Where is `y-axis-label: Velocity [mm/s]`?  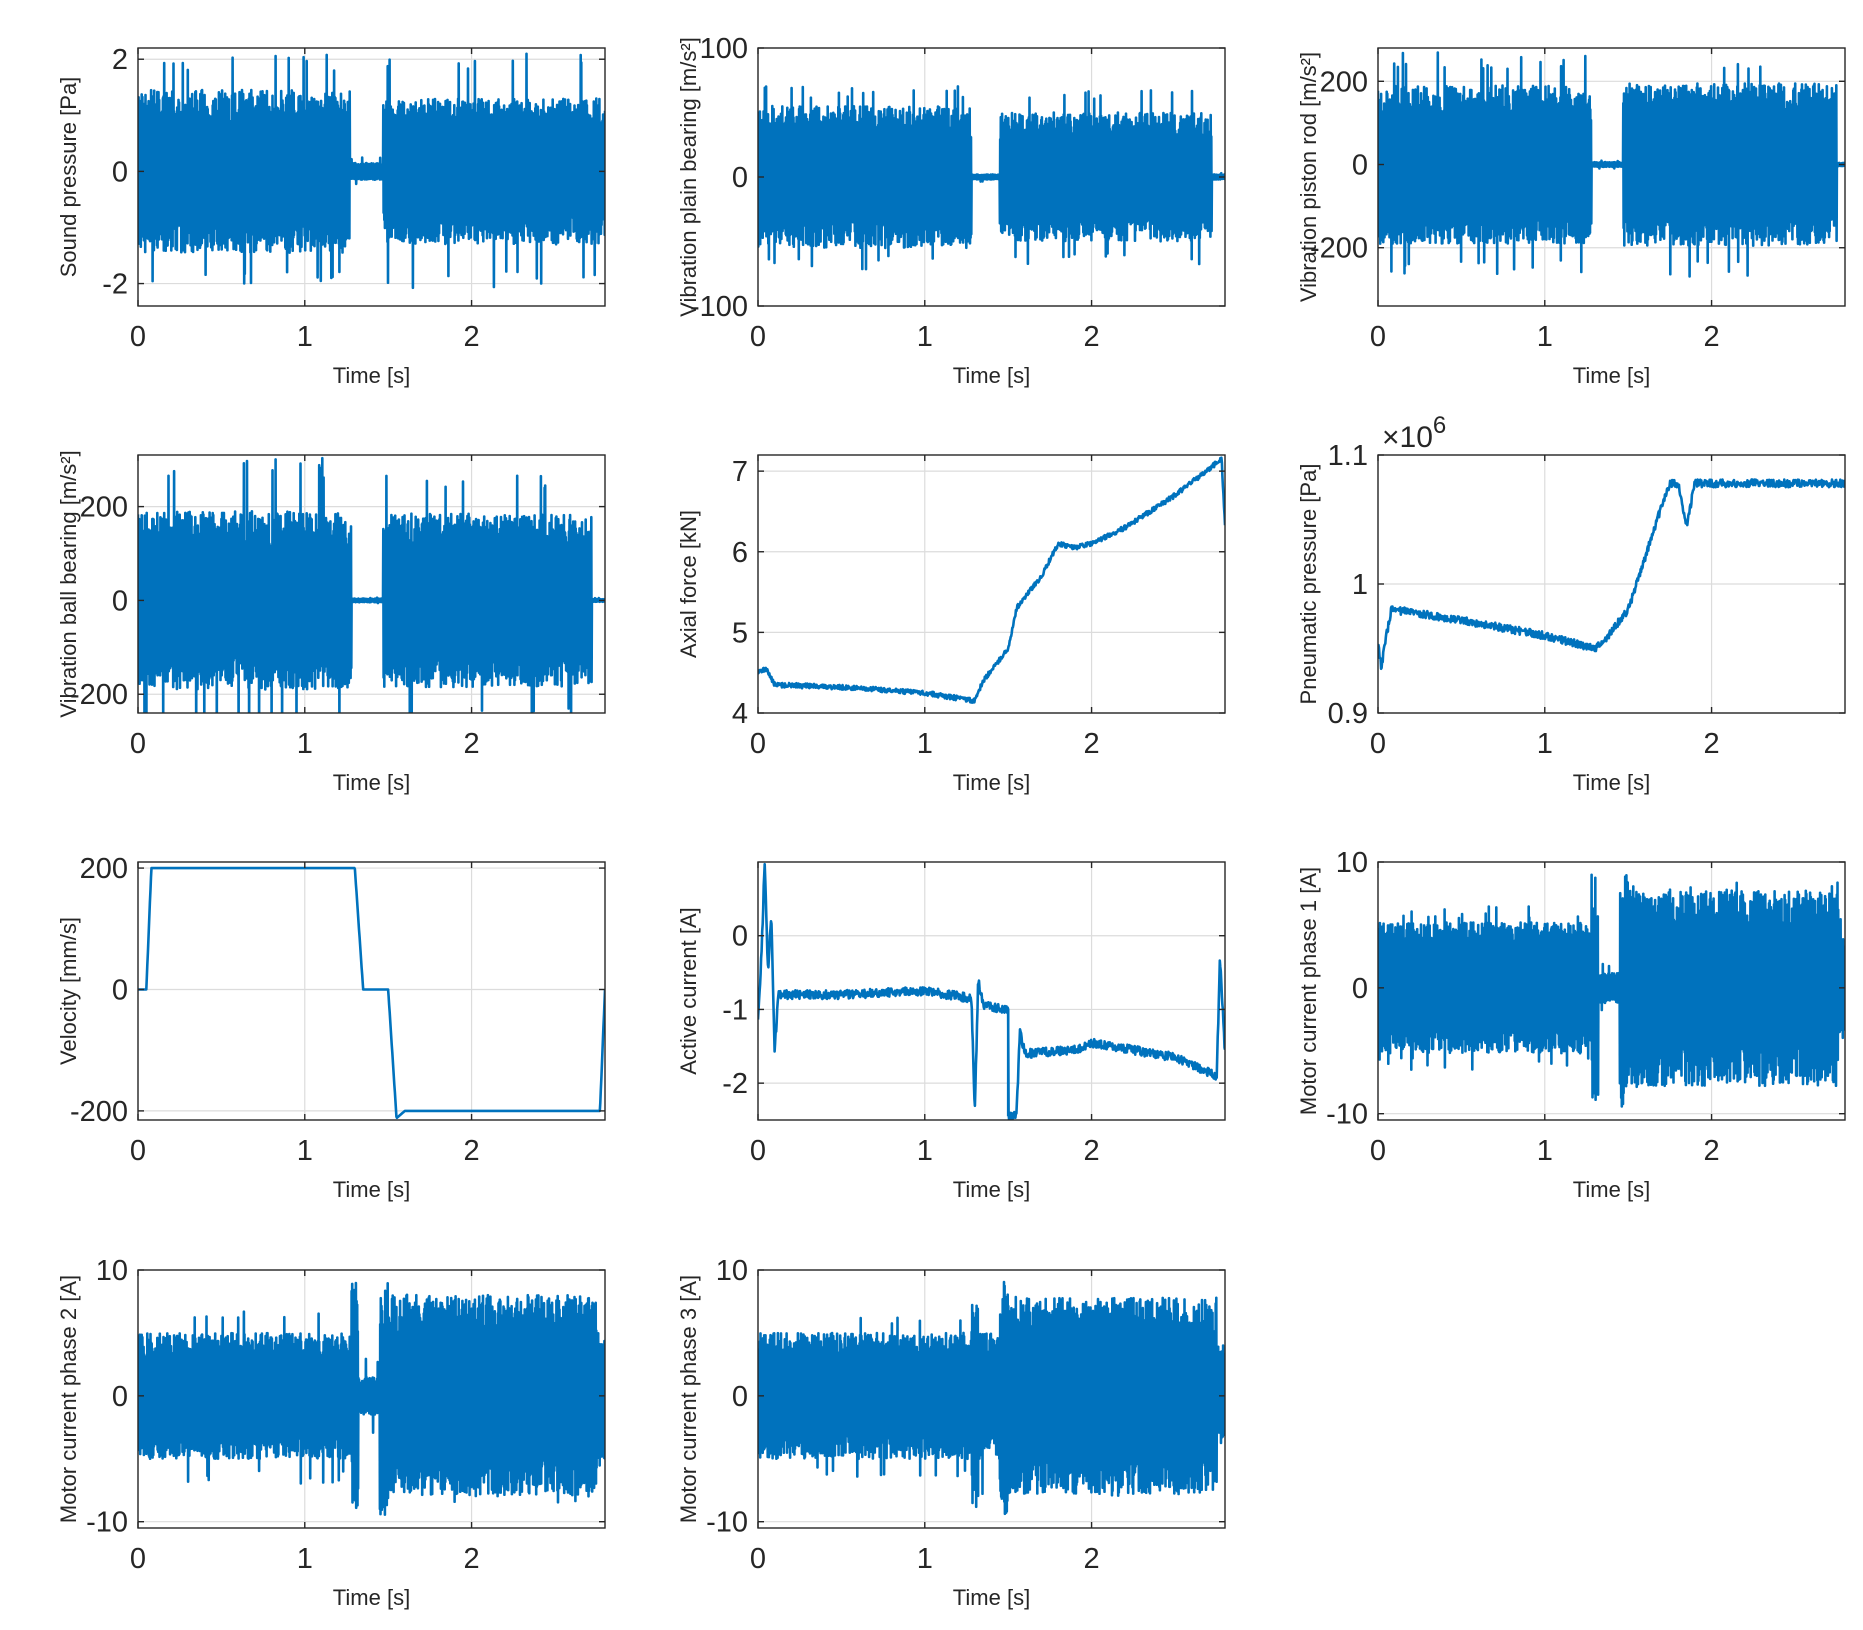
y-axis-label: Velocity [mm/s] is located at coordinates (68, 991).